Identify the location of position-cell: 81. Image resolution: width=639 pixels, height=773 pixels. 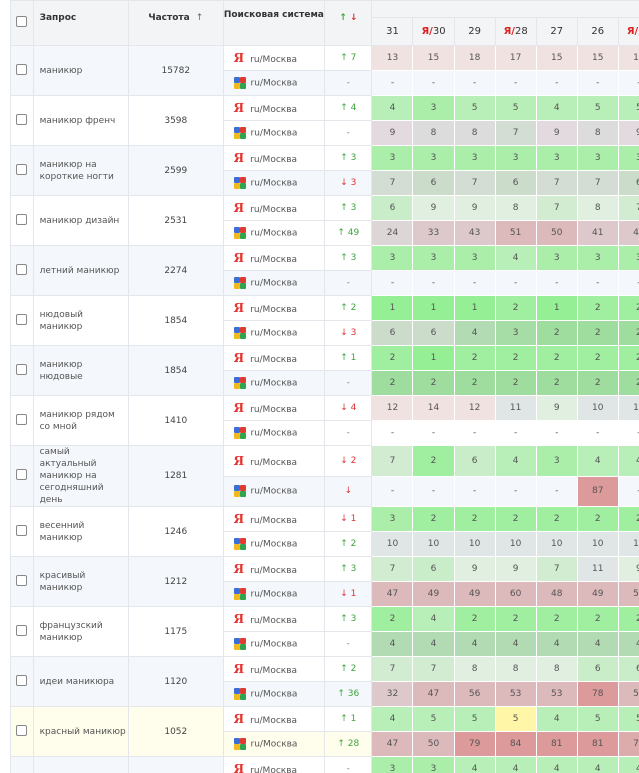
(556, 744).